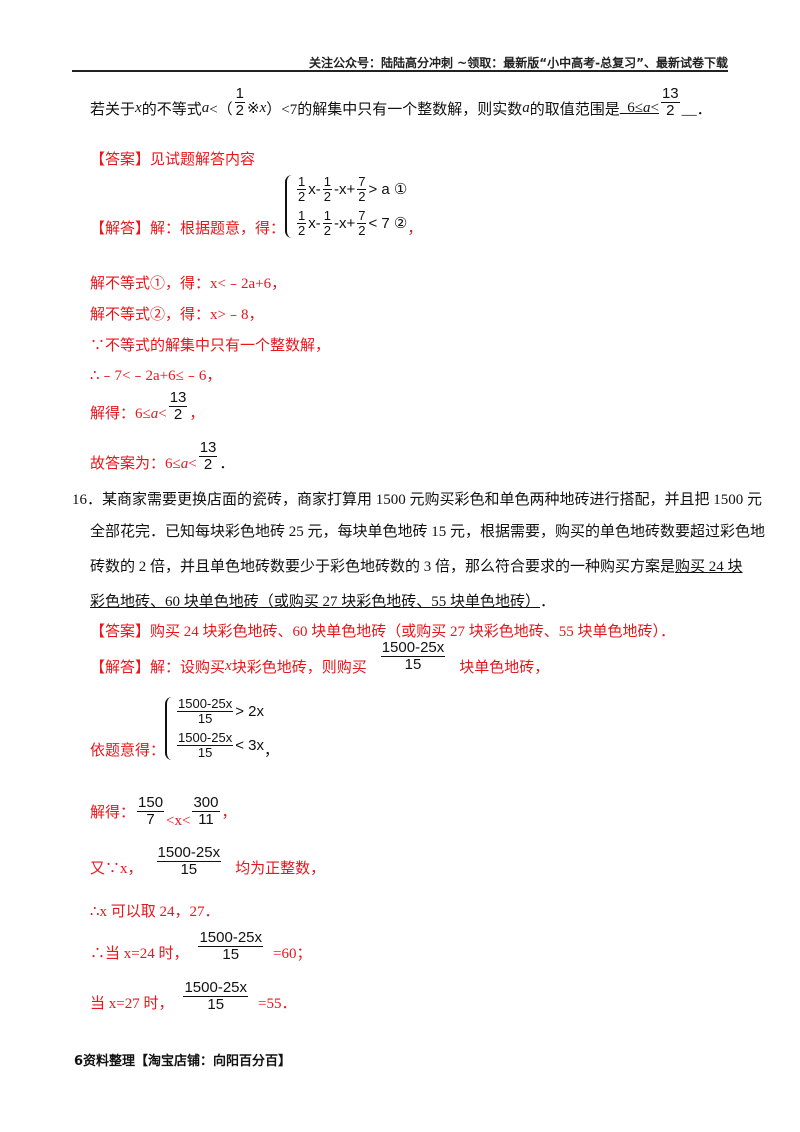 The image size is (800, 1132). I want to click on q15-answer: 【答案】见试题解答内容, so click(173, 160).